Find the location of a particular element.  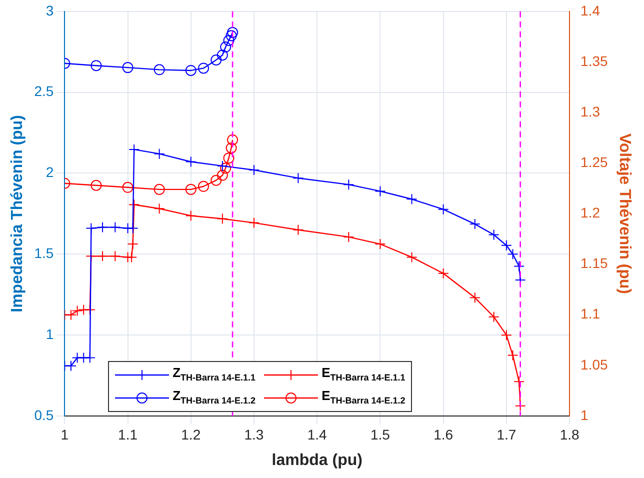

x-tick-label: 1.1 is located at coordinates (128, 434).